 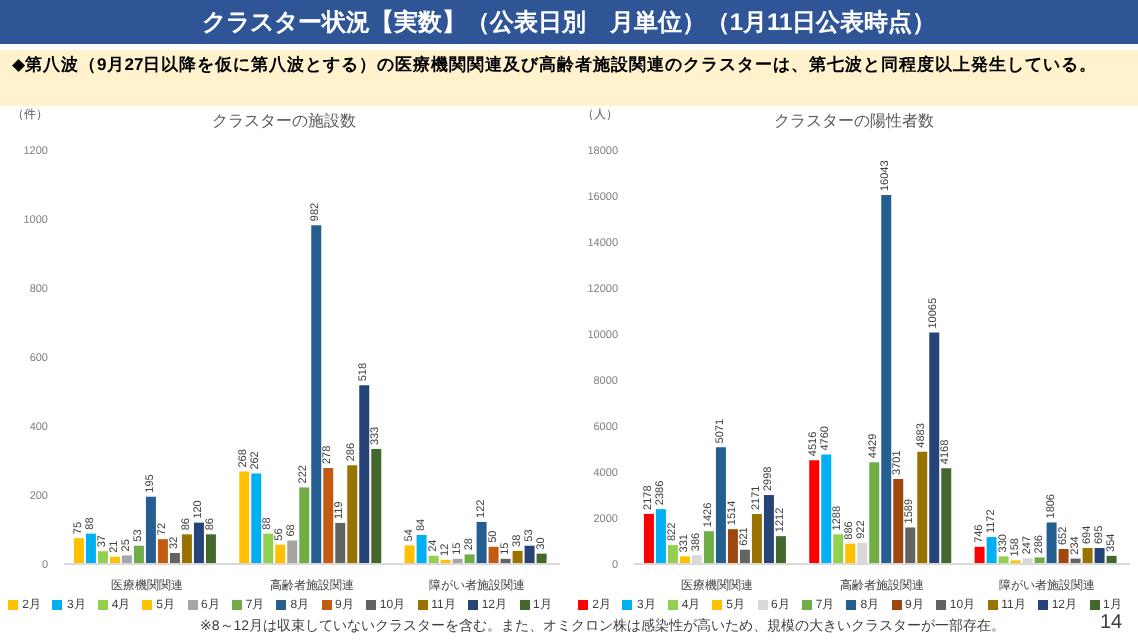 What do you see at coordinates (854, 121) in the screenshot?
I see `chart-title: クラスターの陽性者数` at bounding box center [854, 121].